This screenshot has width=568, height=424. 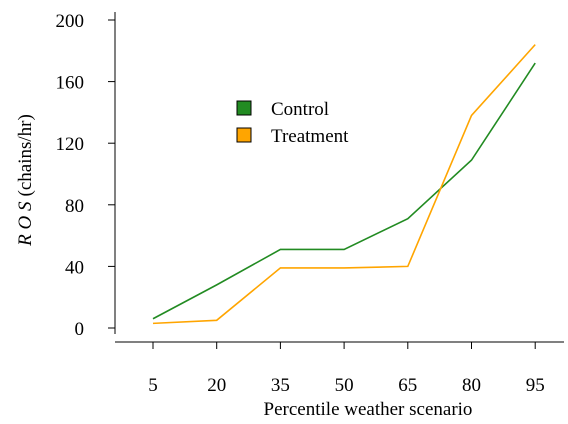 What do you see at coordinates (153, 385) in the screenshot?
I see `x-tick-label: 5` at bounding box center [153, 385].